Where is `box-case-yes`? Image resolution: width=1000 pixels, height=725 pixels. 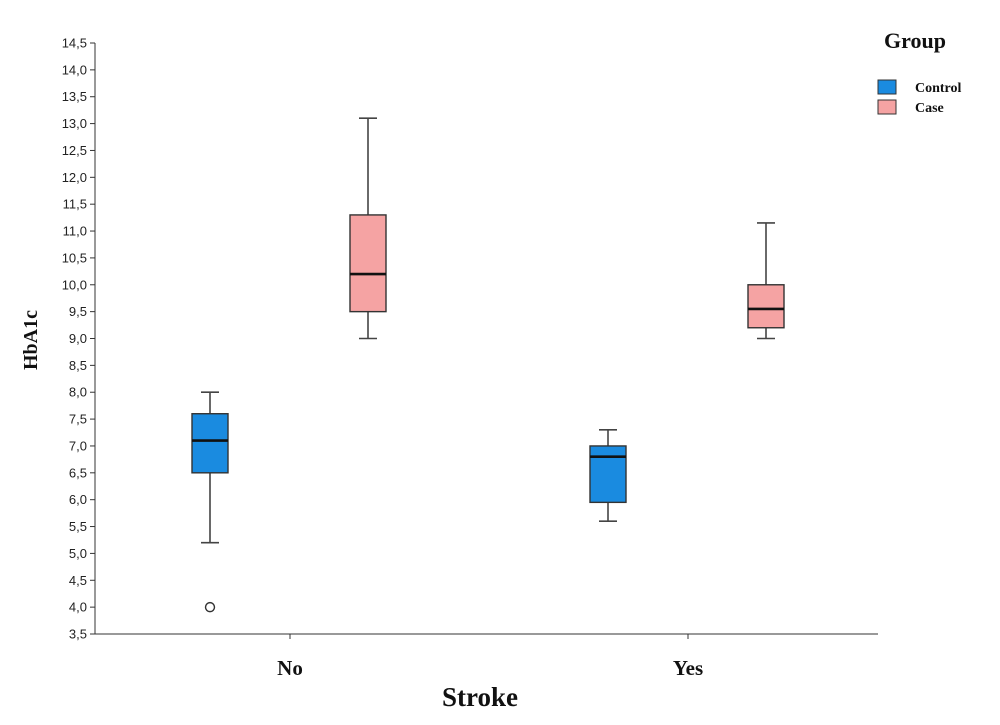 box-case-yes is located at coordinates (766, 281).